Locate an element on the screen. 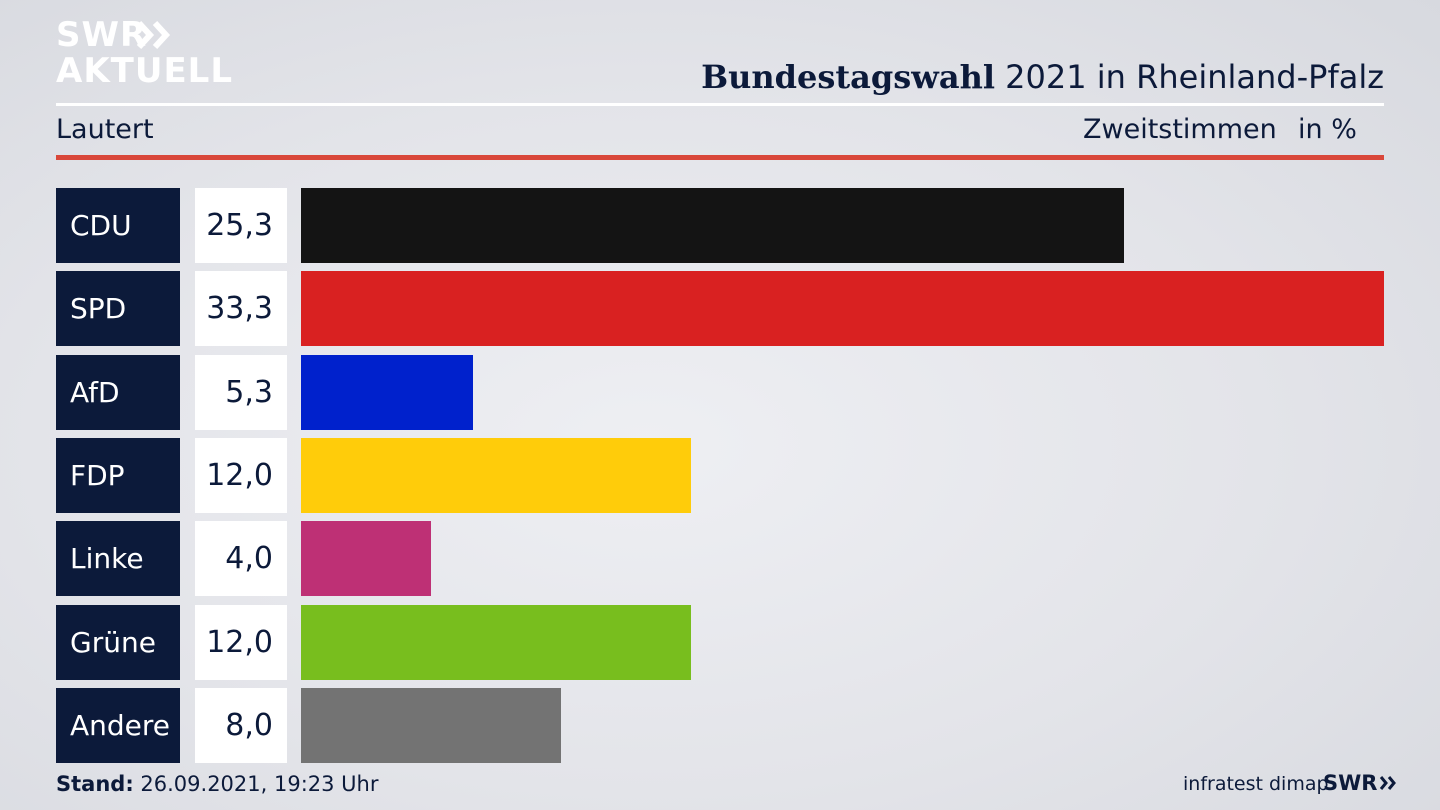 This screenshot has width=1440, height=810. stand-value: 26.09.2021, 19:23 Uhr is located at coordinates (256, 784).